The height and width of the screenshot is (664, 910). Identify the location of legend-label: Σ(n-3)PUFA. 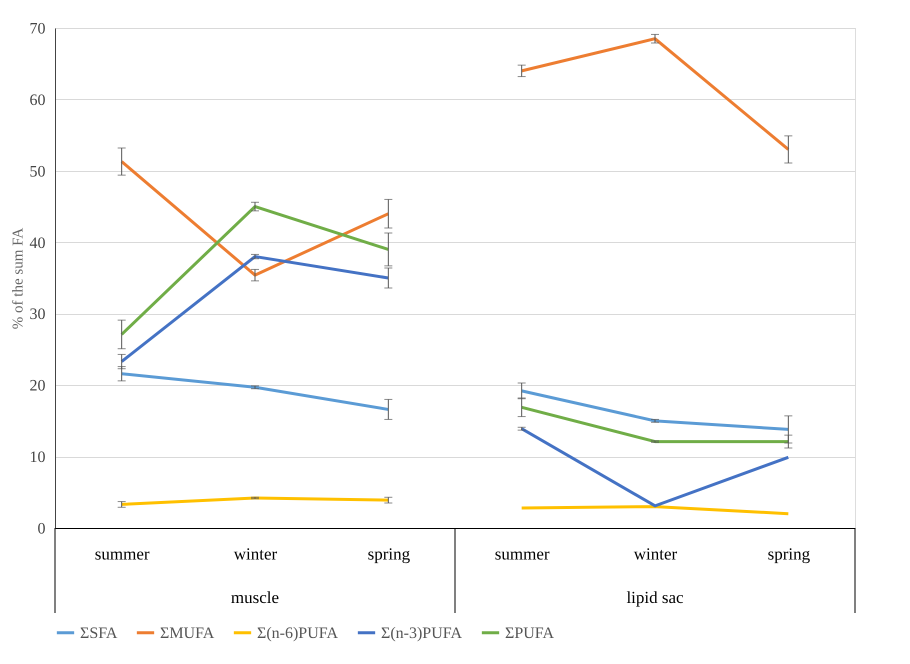
(421, 633).